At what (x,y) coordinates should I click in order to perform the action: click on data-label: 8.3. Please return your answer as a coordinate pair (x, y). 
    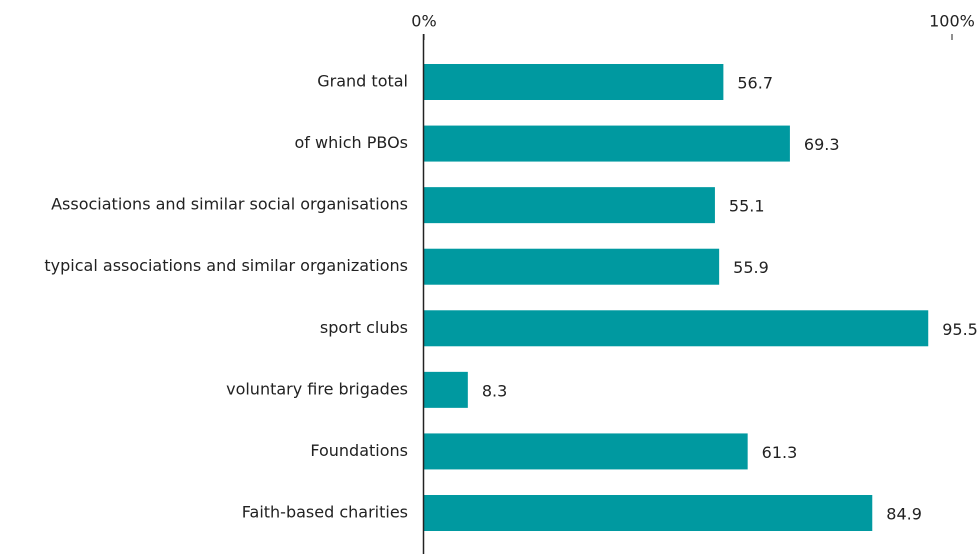
    Looking at the image, I should click on (494, 390).